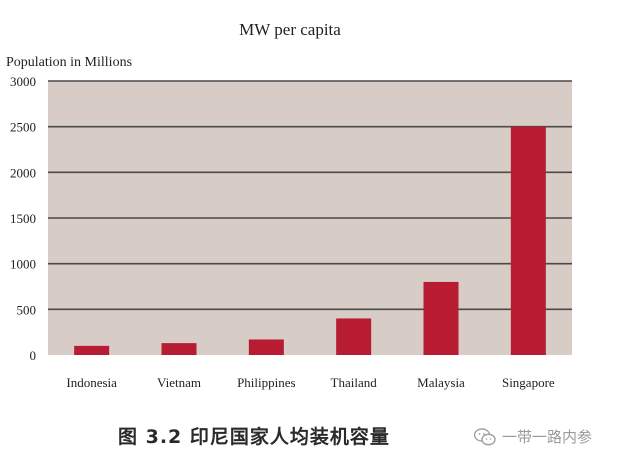 The width and height of the screenshot is (640, 468). What do you see at coordinates (27, 309) in the screenshot?
I see `y-tick-label: 500` at bounding box center [27, 309].